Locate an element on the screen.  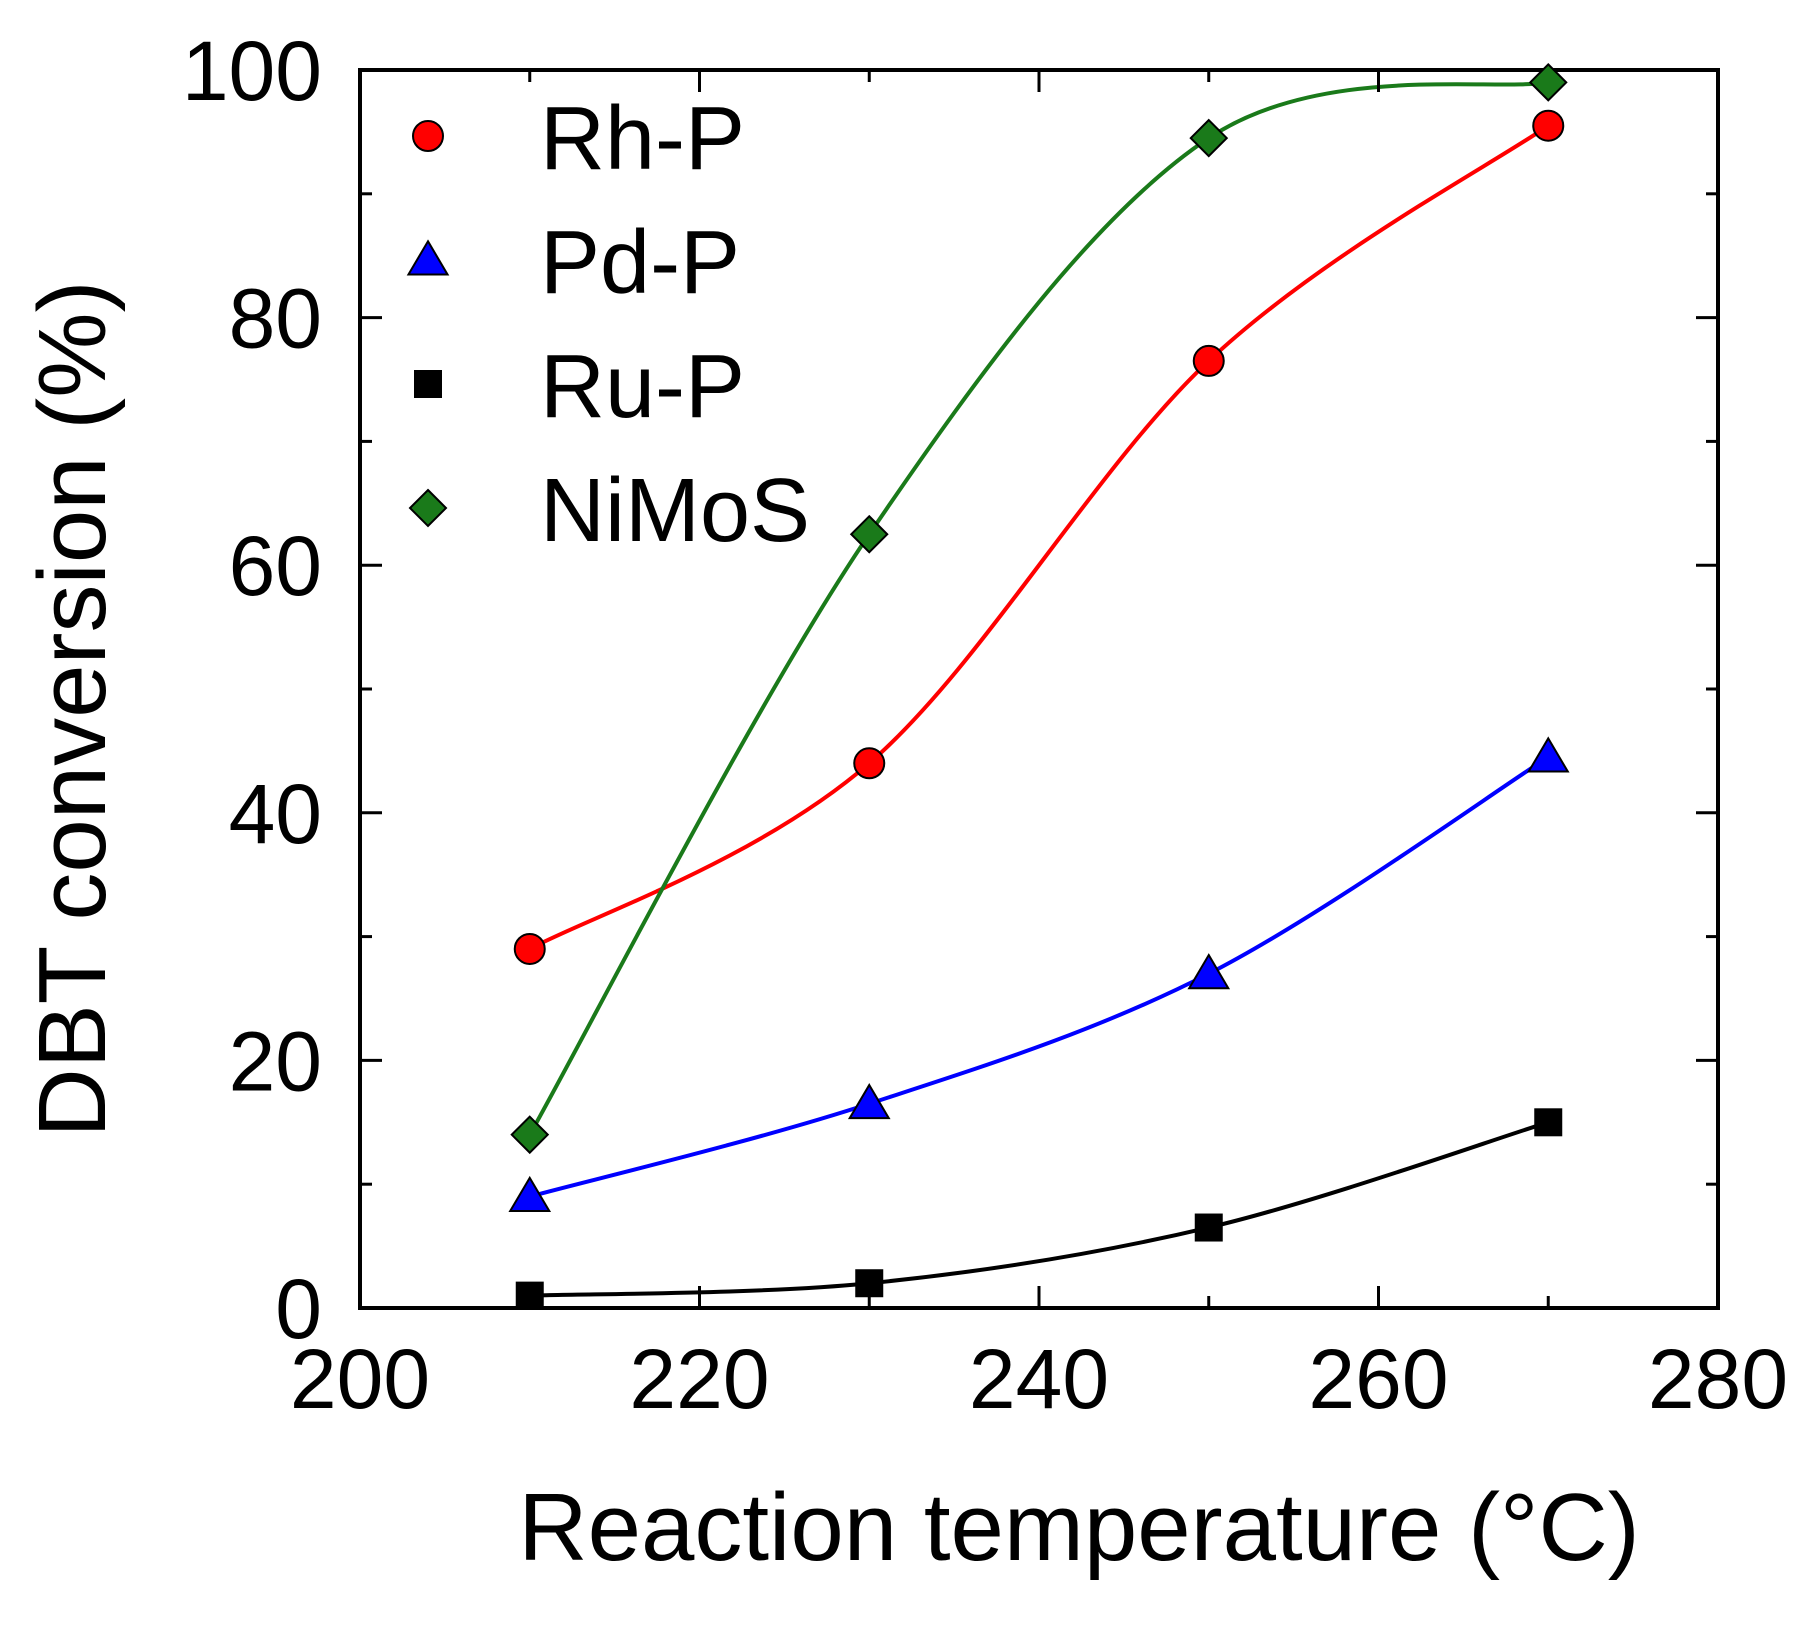
x-tick-label: 280 is located at coordinates (1718, 1379).